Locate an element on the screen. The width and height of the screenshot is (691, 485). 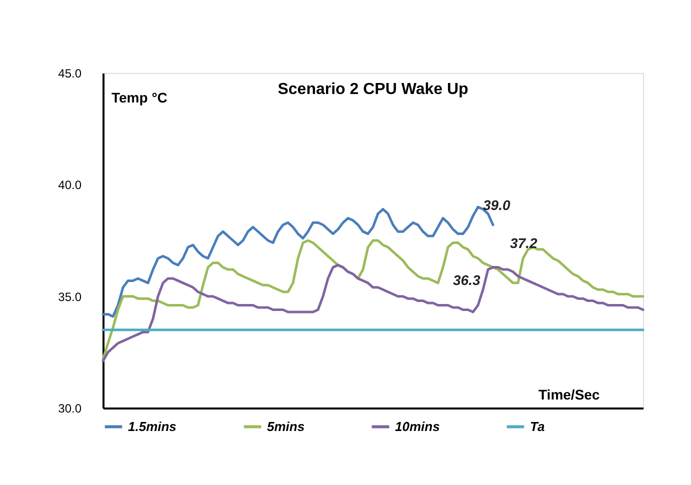
legend-label: 10mins is located at coordinates (417, 426).